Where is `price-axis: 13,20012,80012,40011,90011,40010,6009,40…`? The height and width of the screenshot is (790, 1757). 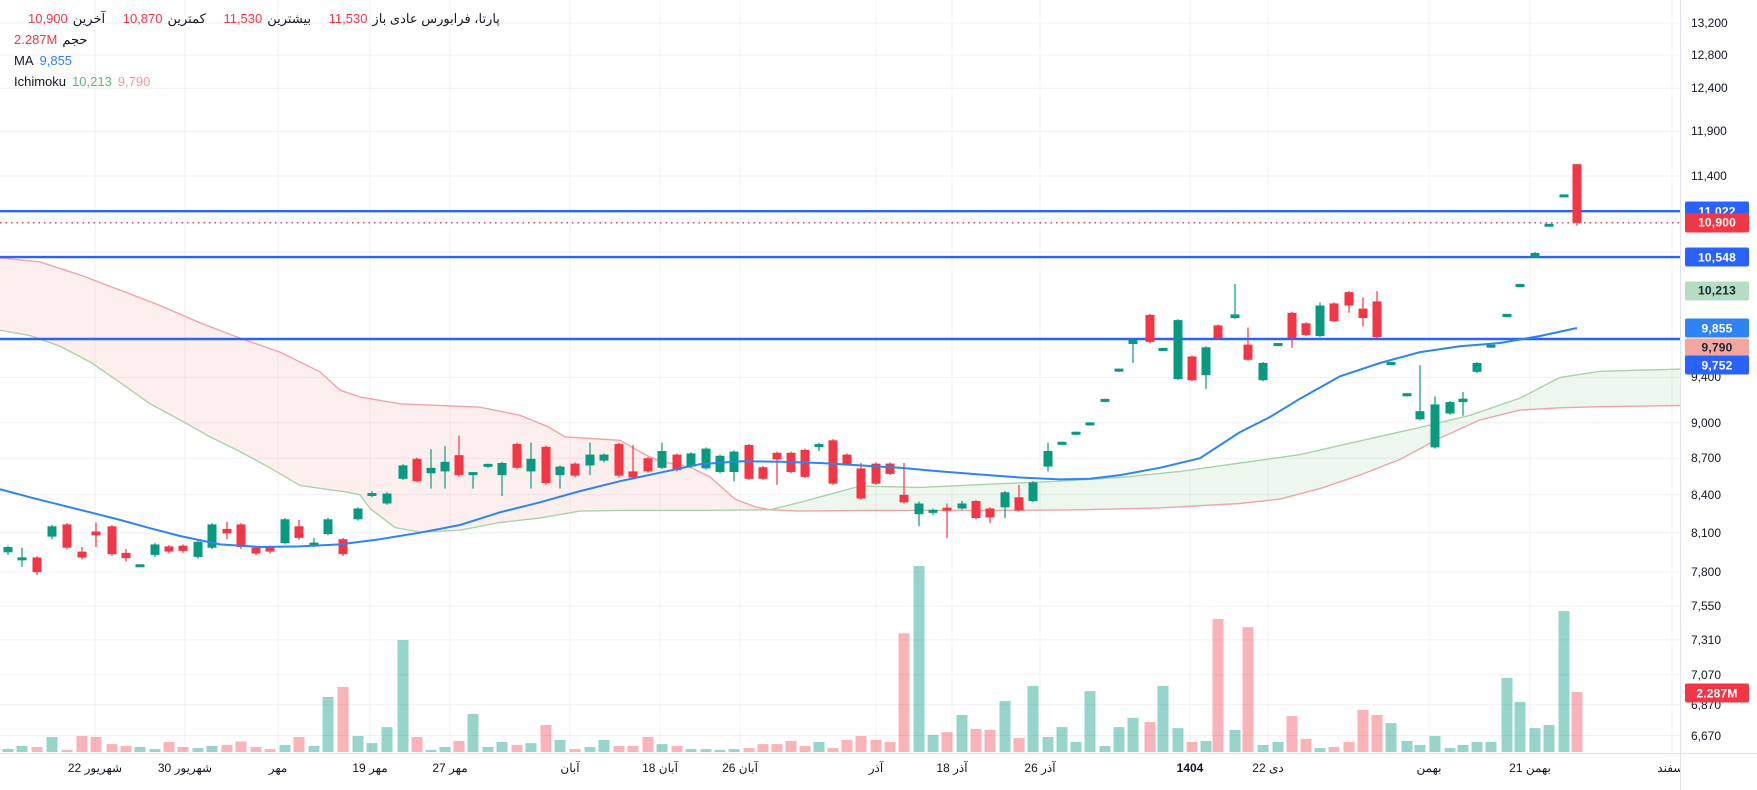
price-axis: 13,20012,80012,40011,90011,40010,6009,40… is located at coordinates (1718, 376).